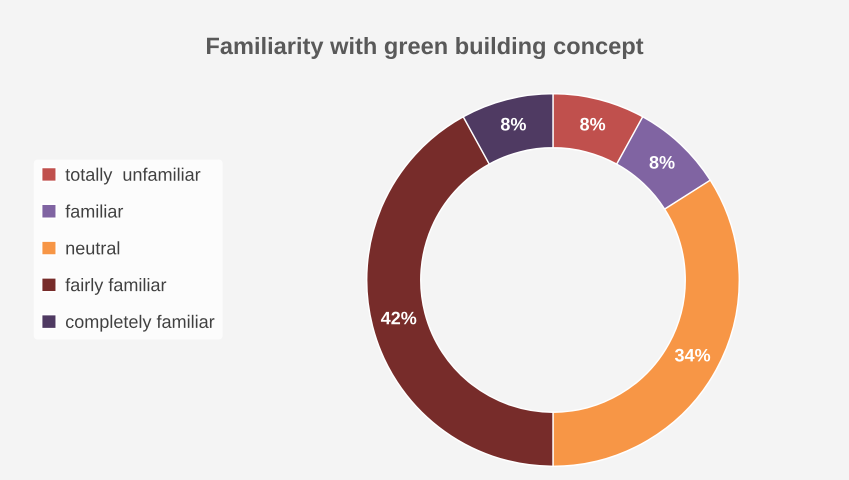 The height and width of the screenshot is (480, 849). What do you see at coordinates (132, 176) in the screenshot?
I see `legend-label: totally unfamiliar` at bounding box center [132, 176].